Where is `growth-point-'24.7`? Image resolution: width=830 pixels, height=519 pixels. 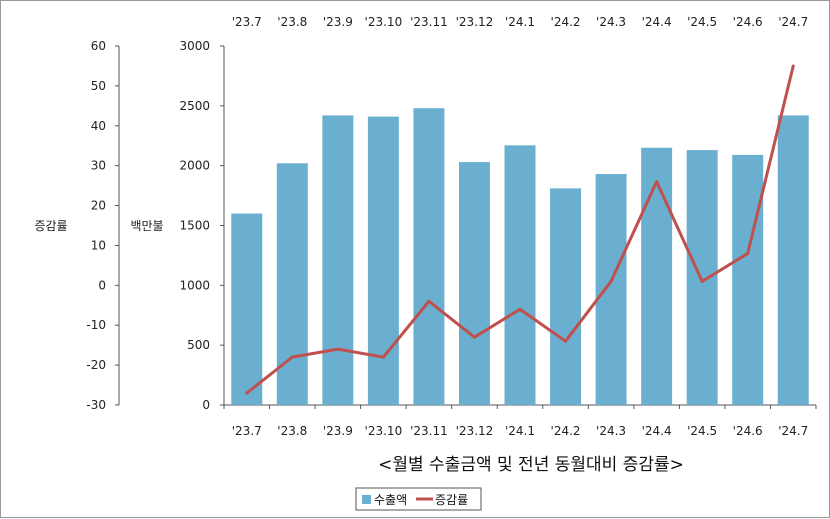 growth-point-'24.7 is located at coordinates (793, 66).